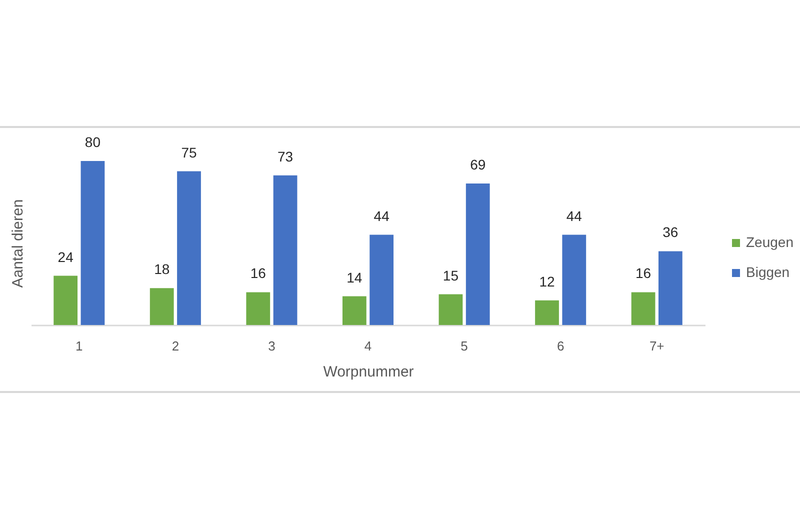 This screenshot has width=800, height=513. I want to click on x-axis-title: Worpnummer, so click(368, 372).